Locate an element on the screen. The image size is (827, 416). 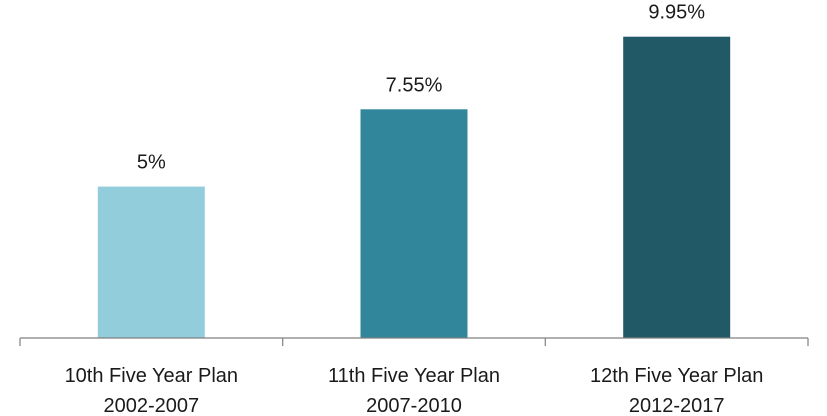
x-tick-label-line: 2002-2007 is located at coordinates (151, 405).